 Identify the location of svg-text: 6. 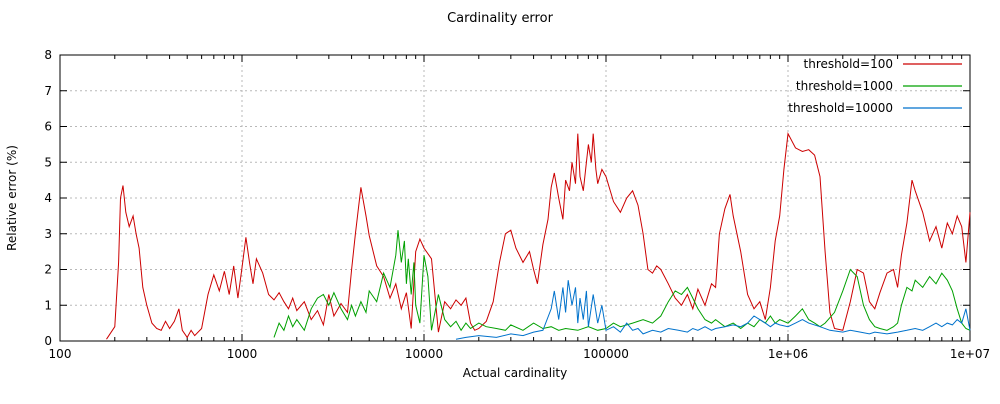
(48, 127).